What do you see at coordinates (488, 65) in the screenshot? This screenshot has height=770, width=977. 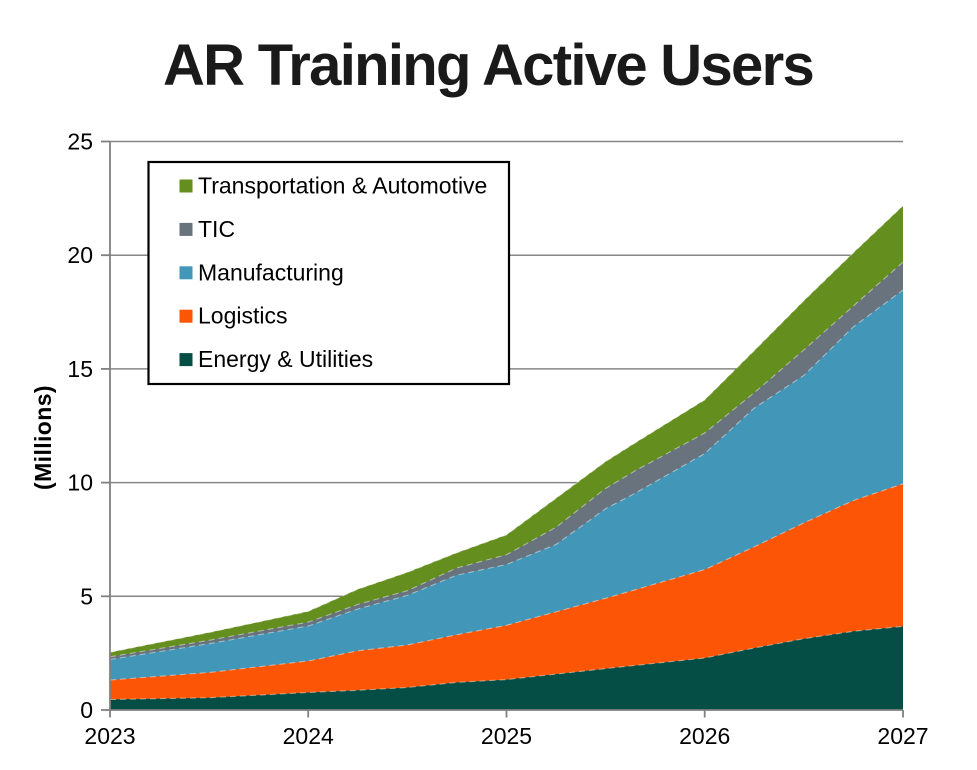 I see `svg-text: AR Training Active Users` at bounding box center [488, 65].